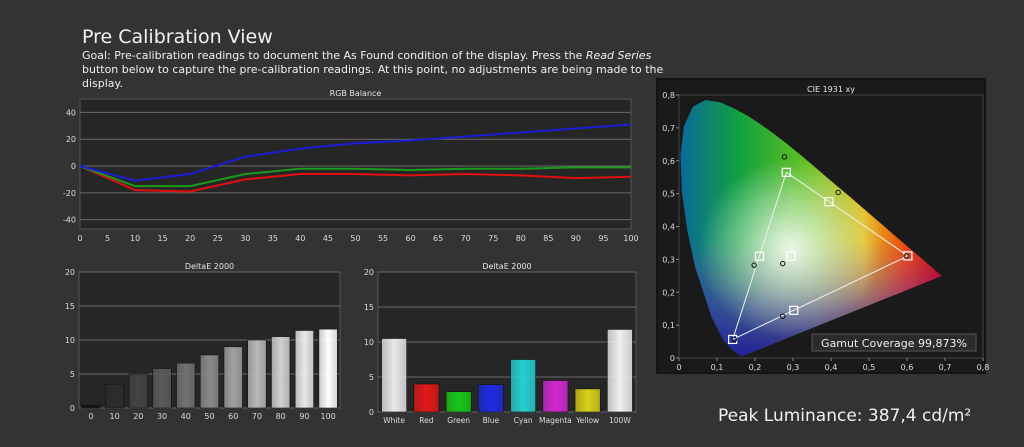  I want to click on bar-yellow, so click(587, 400).